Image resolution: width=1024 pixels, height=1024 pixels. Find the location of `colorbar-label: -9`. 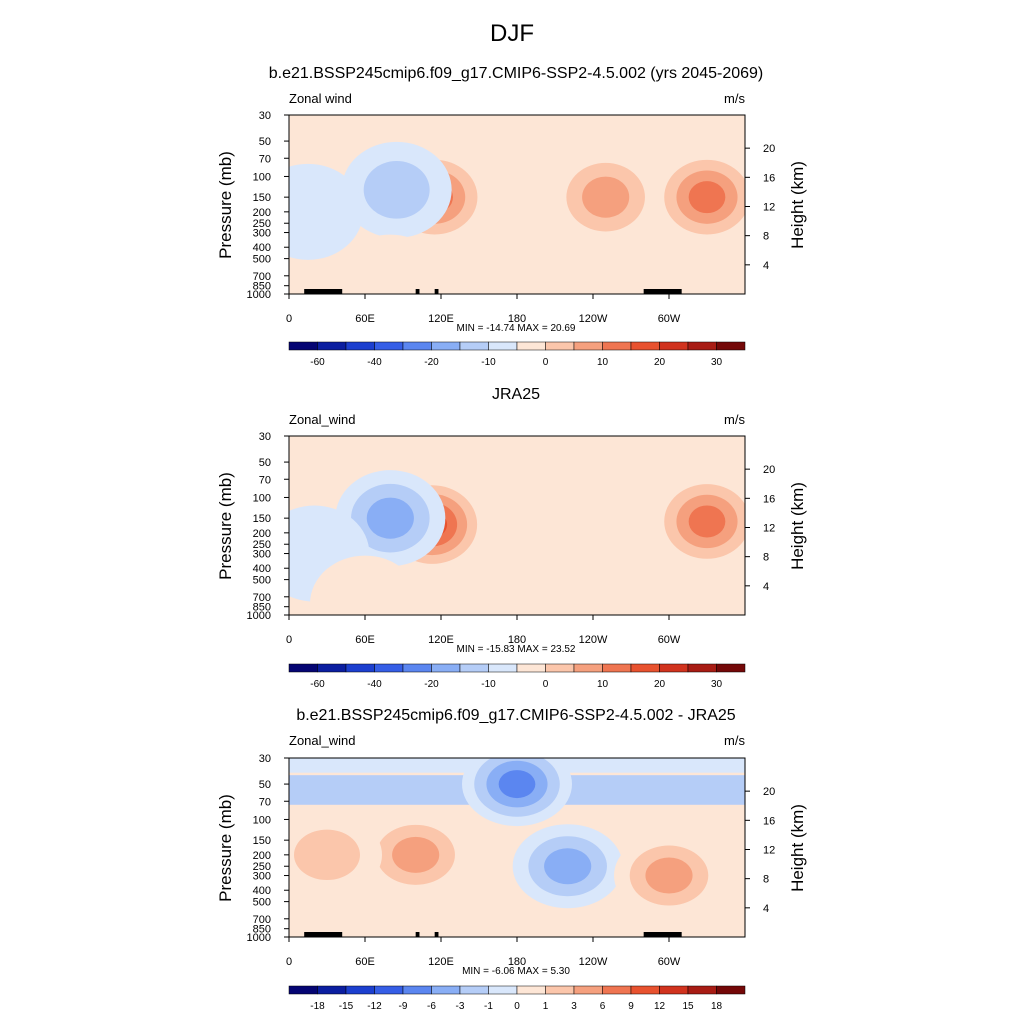

colorbar-label: -9 is located at coordinates (403, 1006).